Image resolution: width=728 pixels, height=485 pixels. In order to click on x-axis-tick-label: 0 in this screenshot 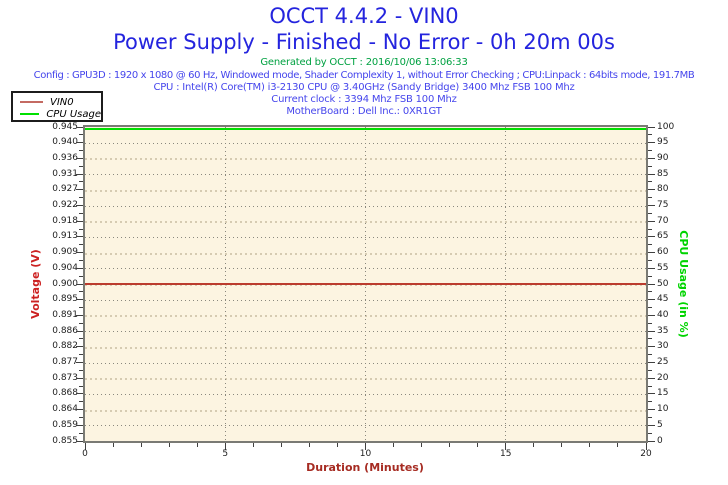, I will do `click(85, 454)`.